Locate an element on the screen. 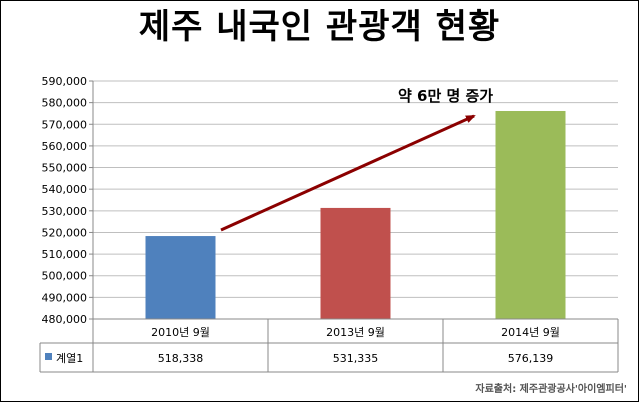 This screenshot has height=402, width=639. y-tick-label: 590,000 is located at coordinates (65, 81).